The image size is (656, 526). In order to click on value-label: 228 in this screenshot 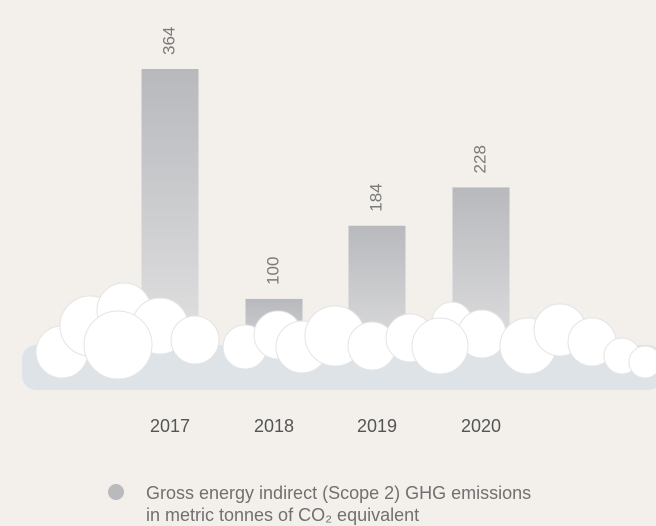, I will do `click(479, 159)`.